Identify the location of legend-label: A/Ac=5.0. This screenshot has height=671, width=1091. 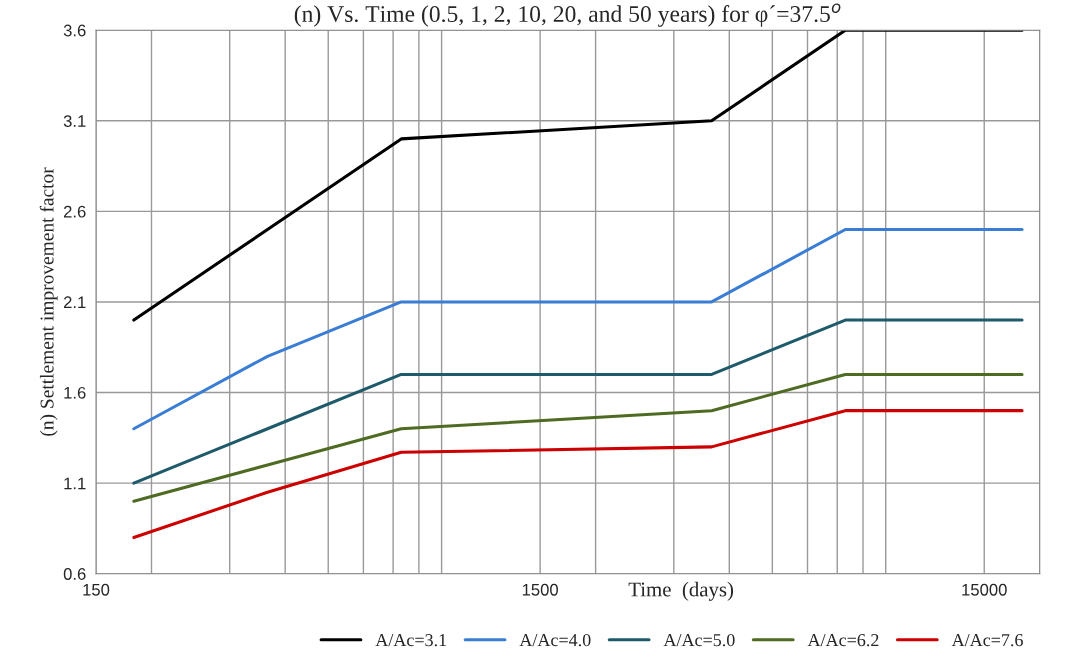
(699, 640).